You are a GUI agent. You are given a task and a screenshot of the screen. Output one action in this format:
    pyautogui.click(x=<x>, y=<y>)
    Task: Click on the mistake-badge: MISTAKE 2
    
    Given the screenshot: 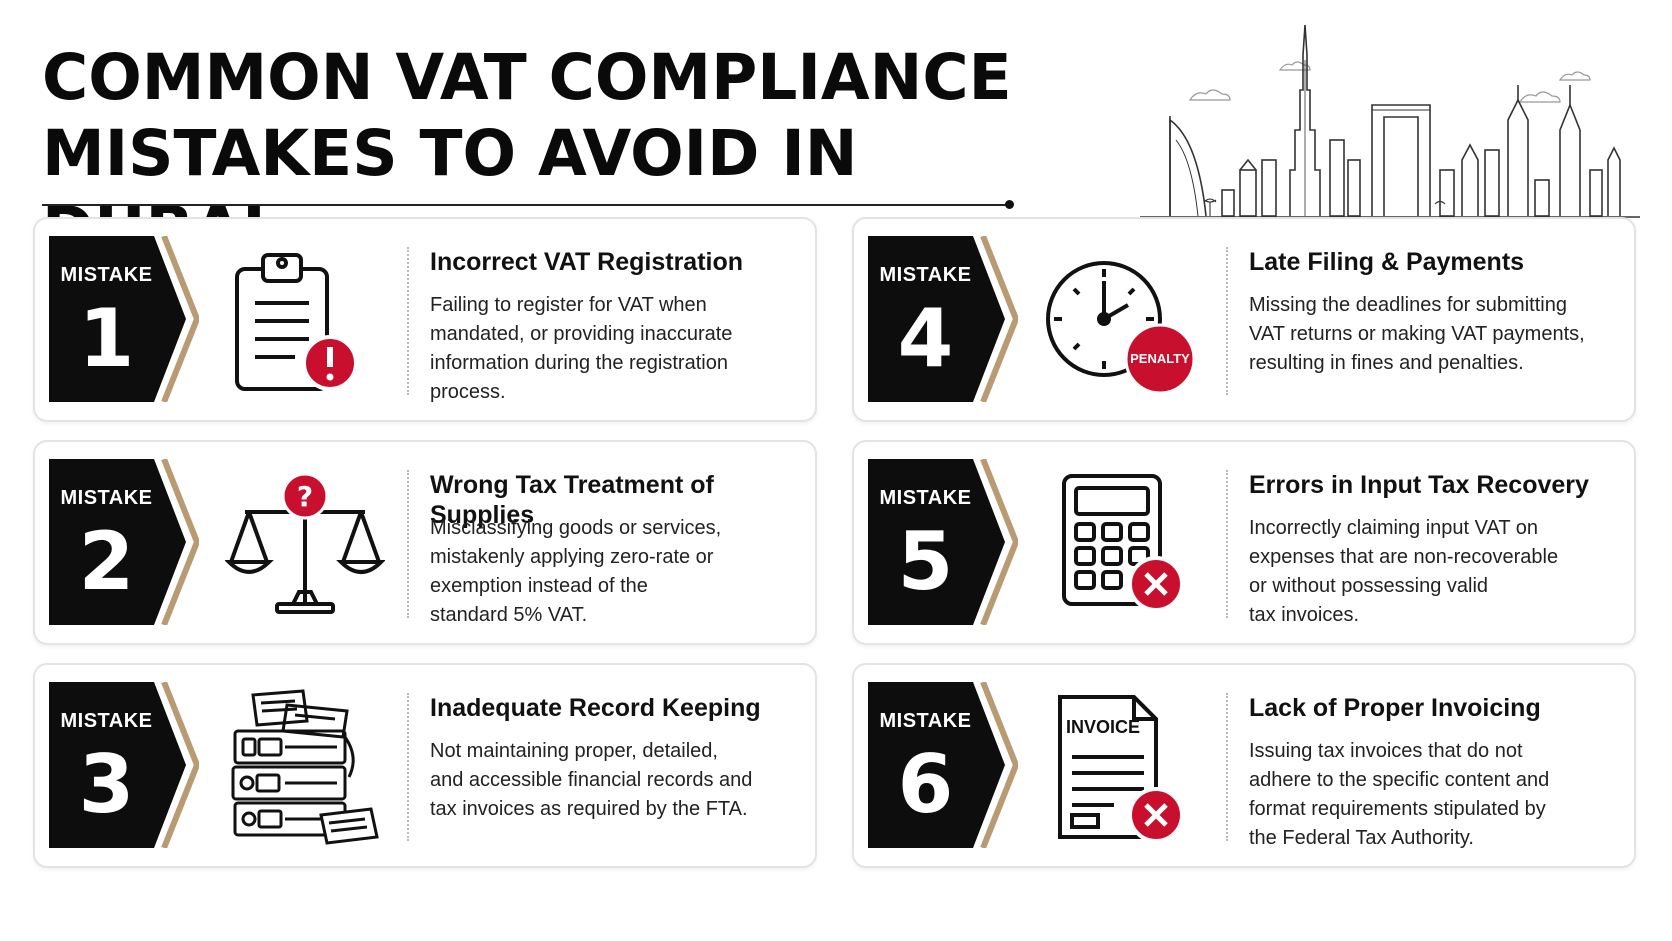 What is the action you would take?
    pyautogui.click(x=124, y=542)
    